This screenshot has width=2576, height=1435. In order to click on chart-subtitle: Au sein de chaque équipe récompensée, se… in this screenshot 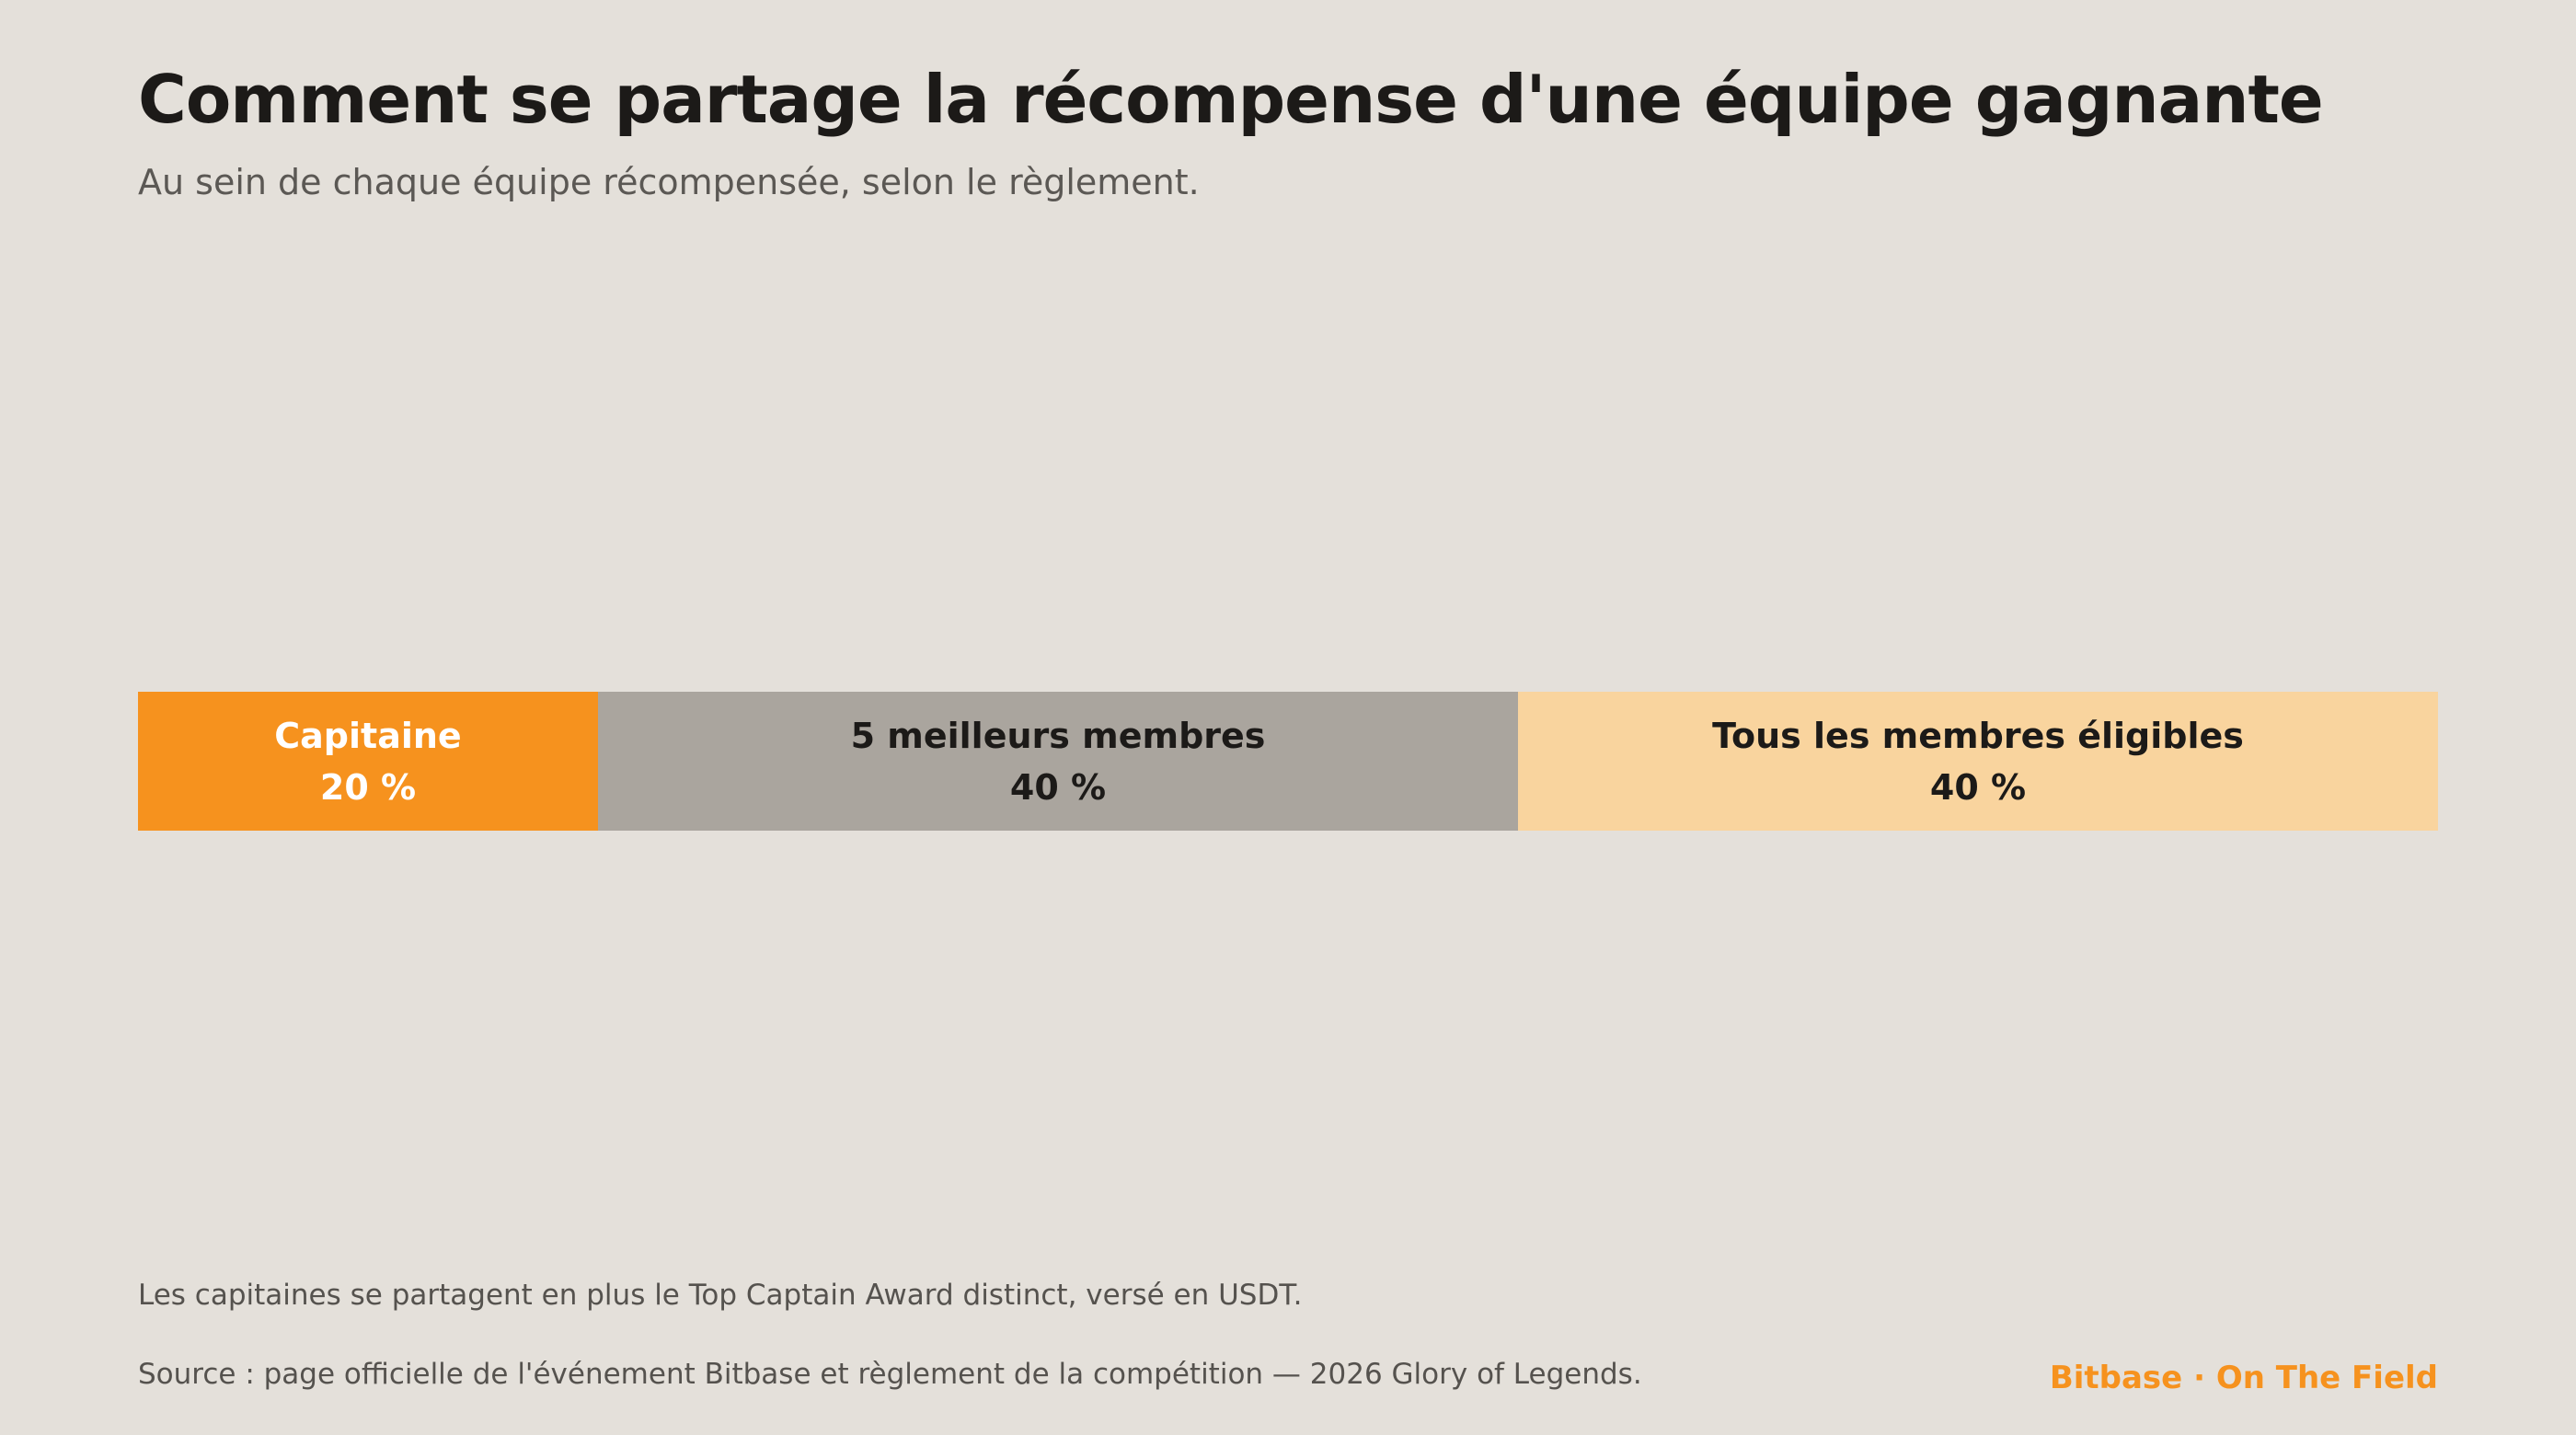, I will do `click(669, 182)`.